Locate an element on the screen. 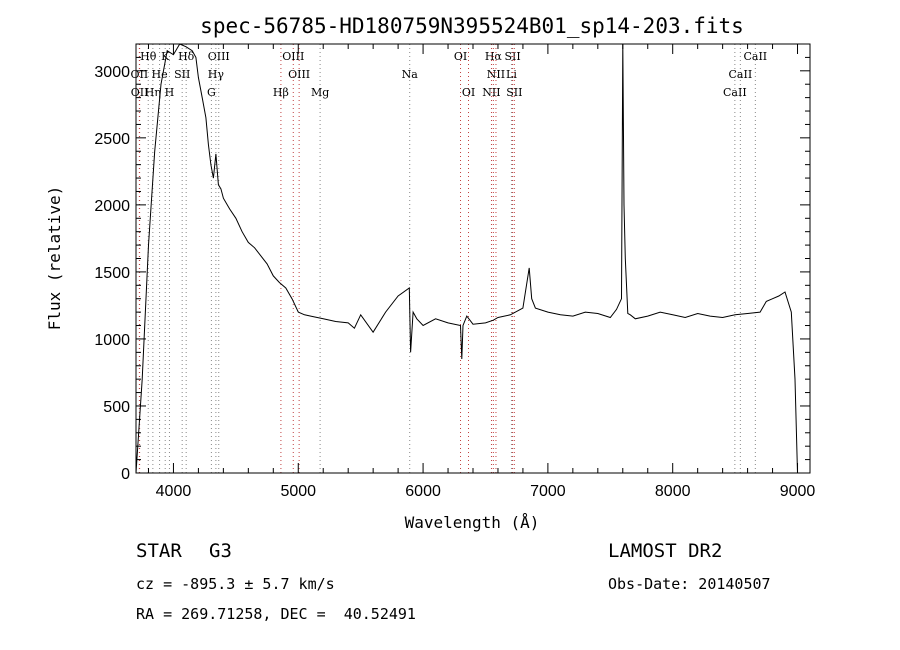 Image resolution: width=900 pixels, height=650 pixels. line-marker-label-17: CaII is located at coordinates (741, 74).